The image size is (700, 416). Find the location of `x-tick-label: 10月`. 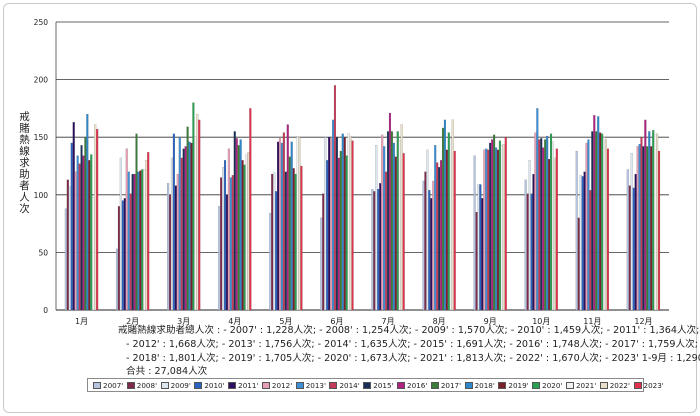

x-tick-label: 10月 is located at coordinates (541, 321).